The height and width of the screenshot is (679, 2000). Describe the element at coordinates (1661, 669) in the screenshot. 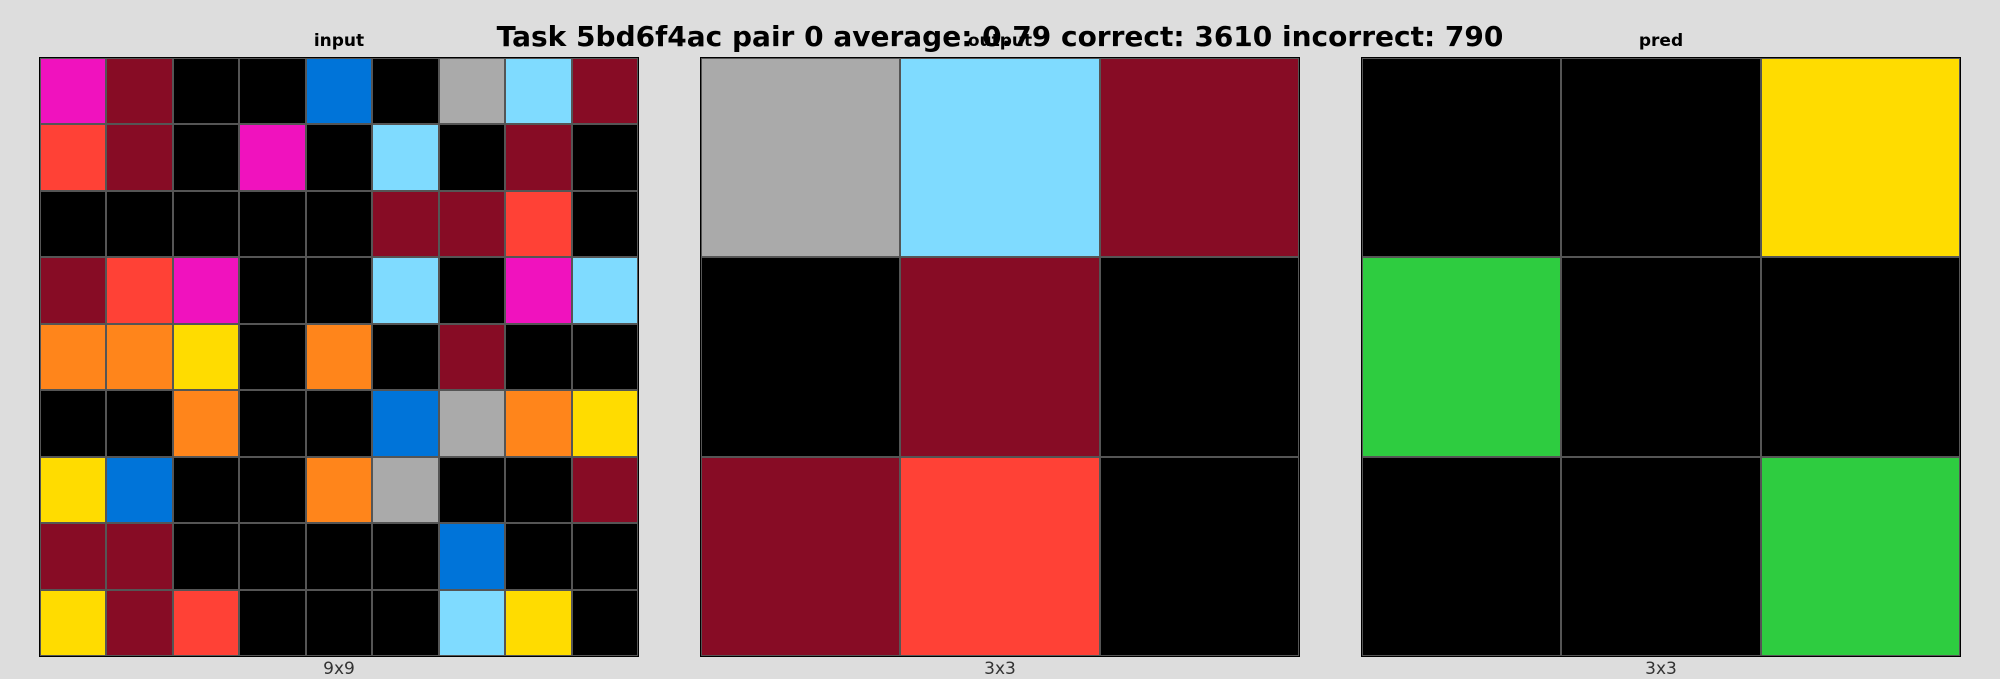

I see `panel-size-pred: 3x3` at that location.